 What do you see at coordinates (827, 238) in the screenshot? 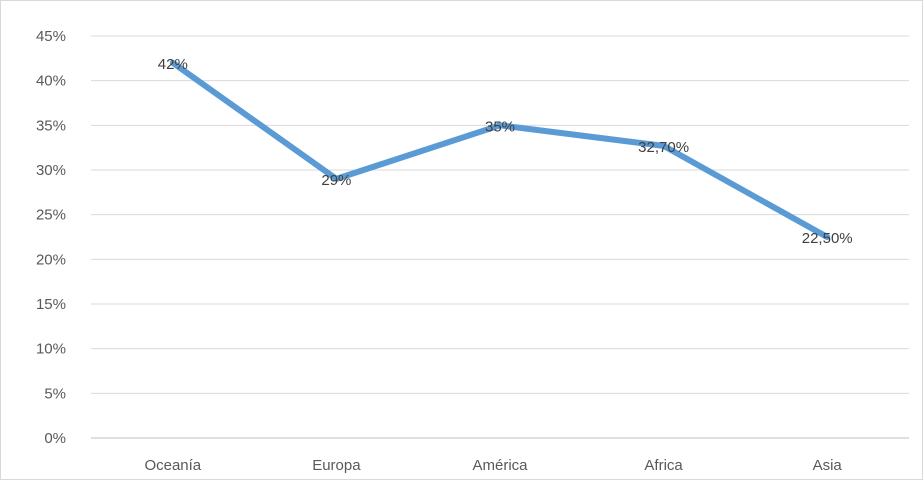
I see `data-label: 22,50%` at bounding box center [827, 238].